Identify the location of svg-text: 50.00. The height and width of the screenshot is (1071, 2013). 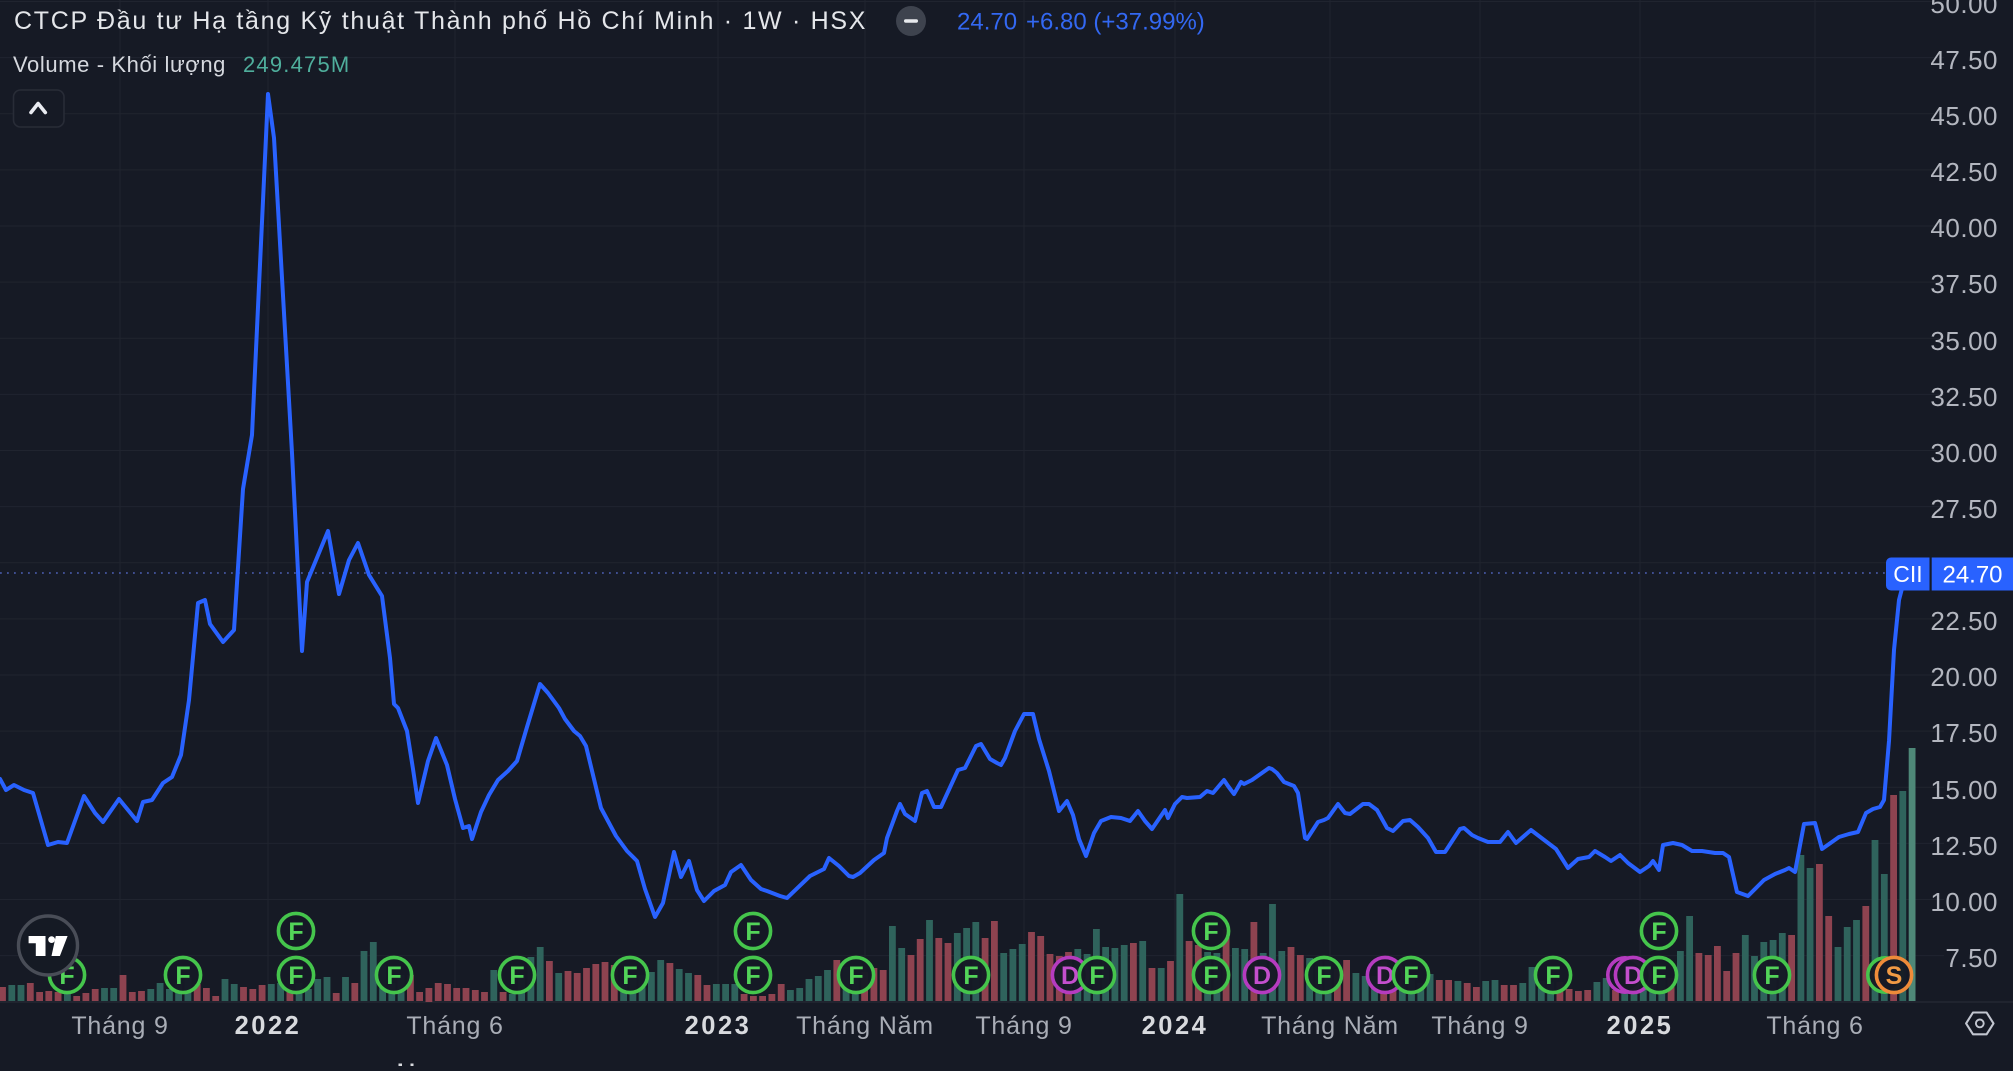
(1964, 9).